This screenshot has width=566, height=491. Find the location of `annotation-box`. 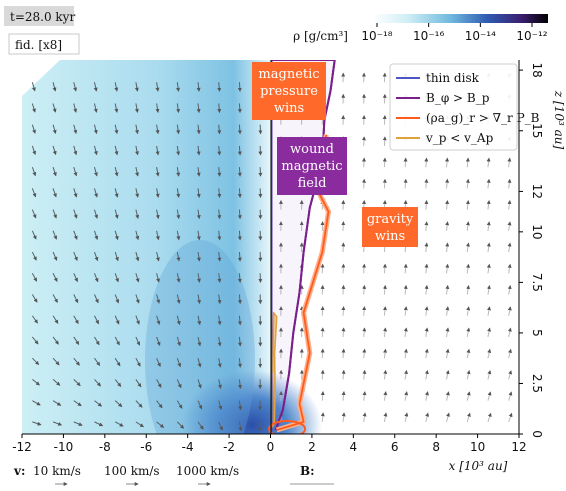

annotation-box is located at coordinates (289, 91).